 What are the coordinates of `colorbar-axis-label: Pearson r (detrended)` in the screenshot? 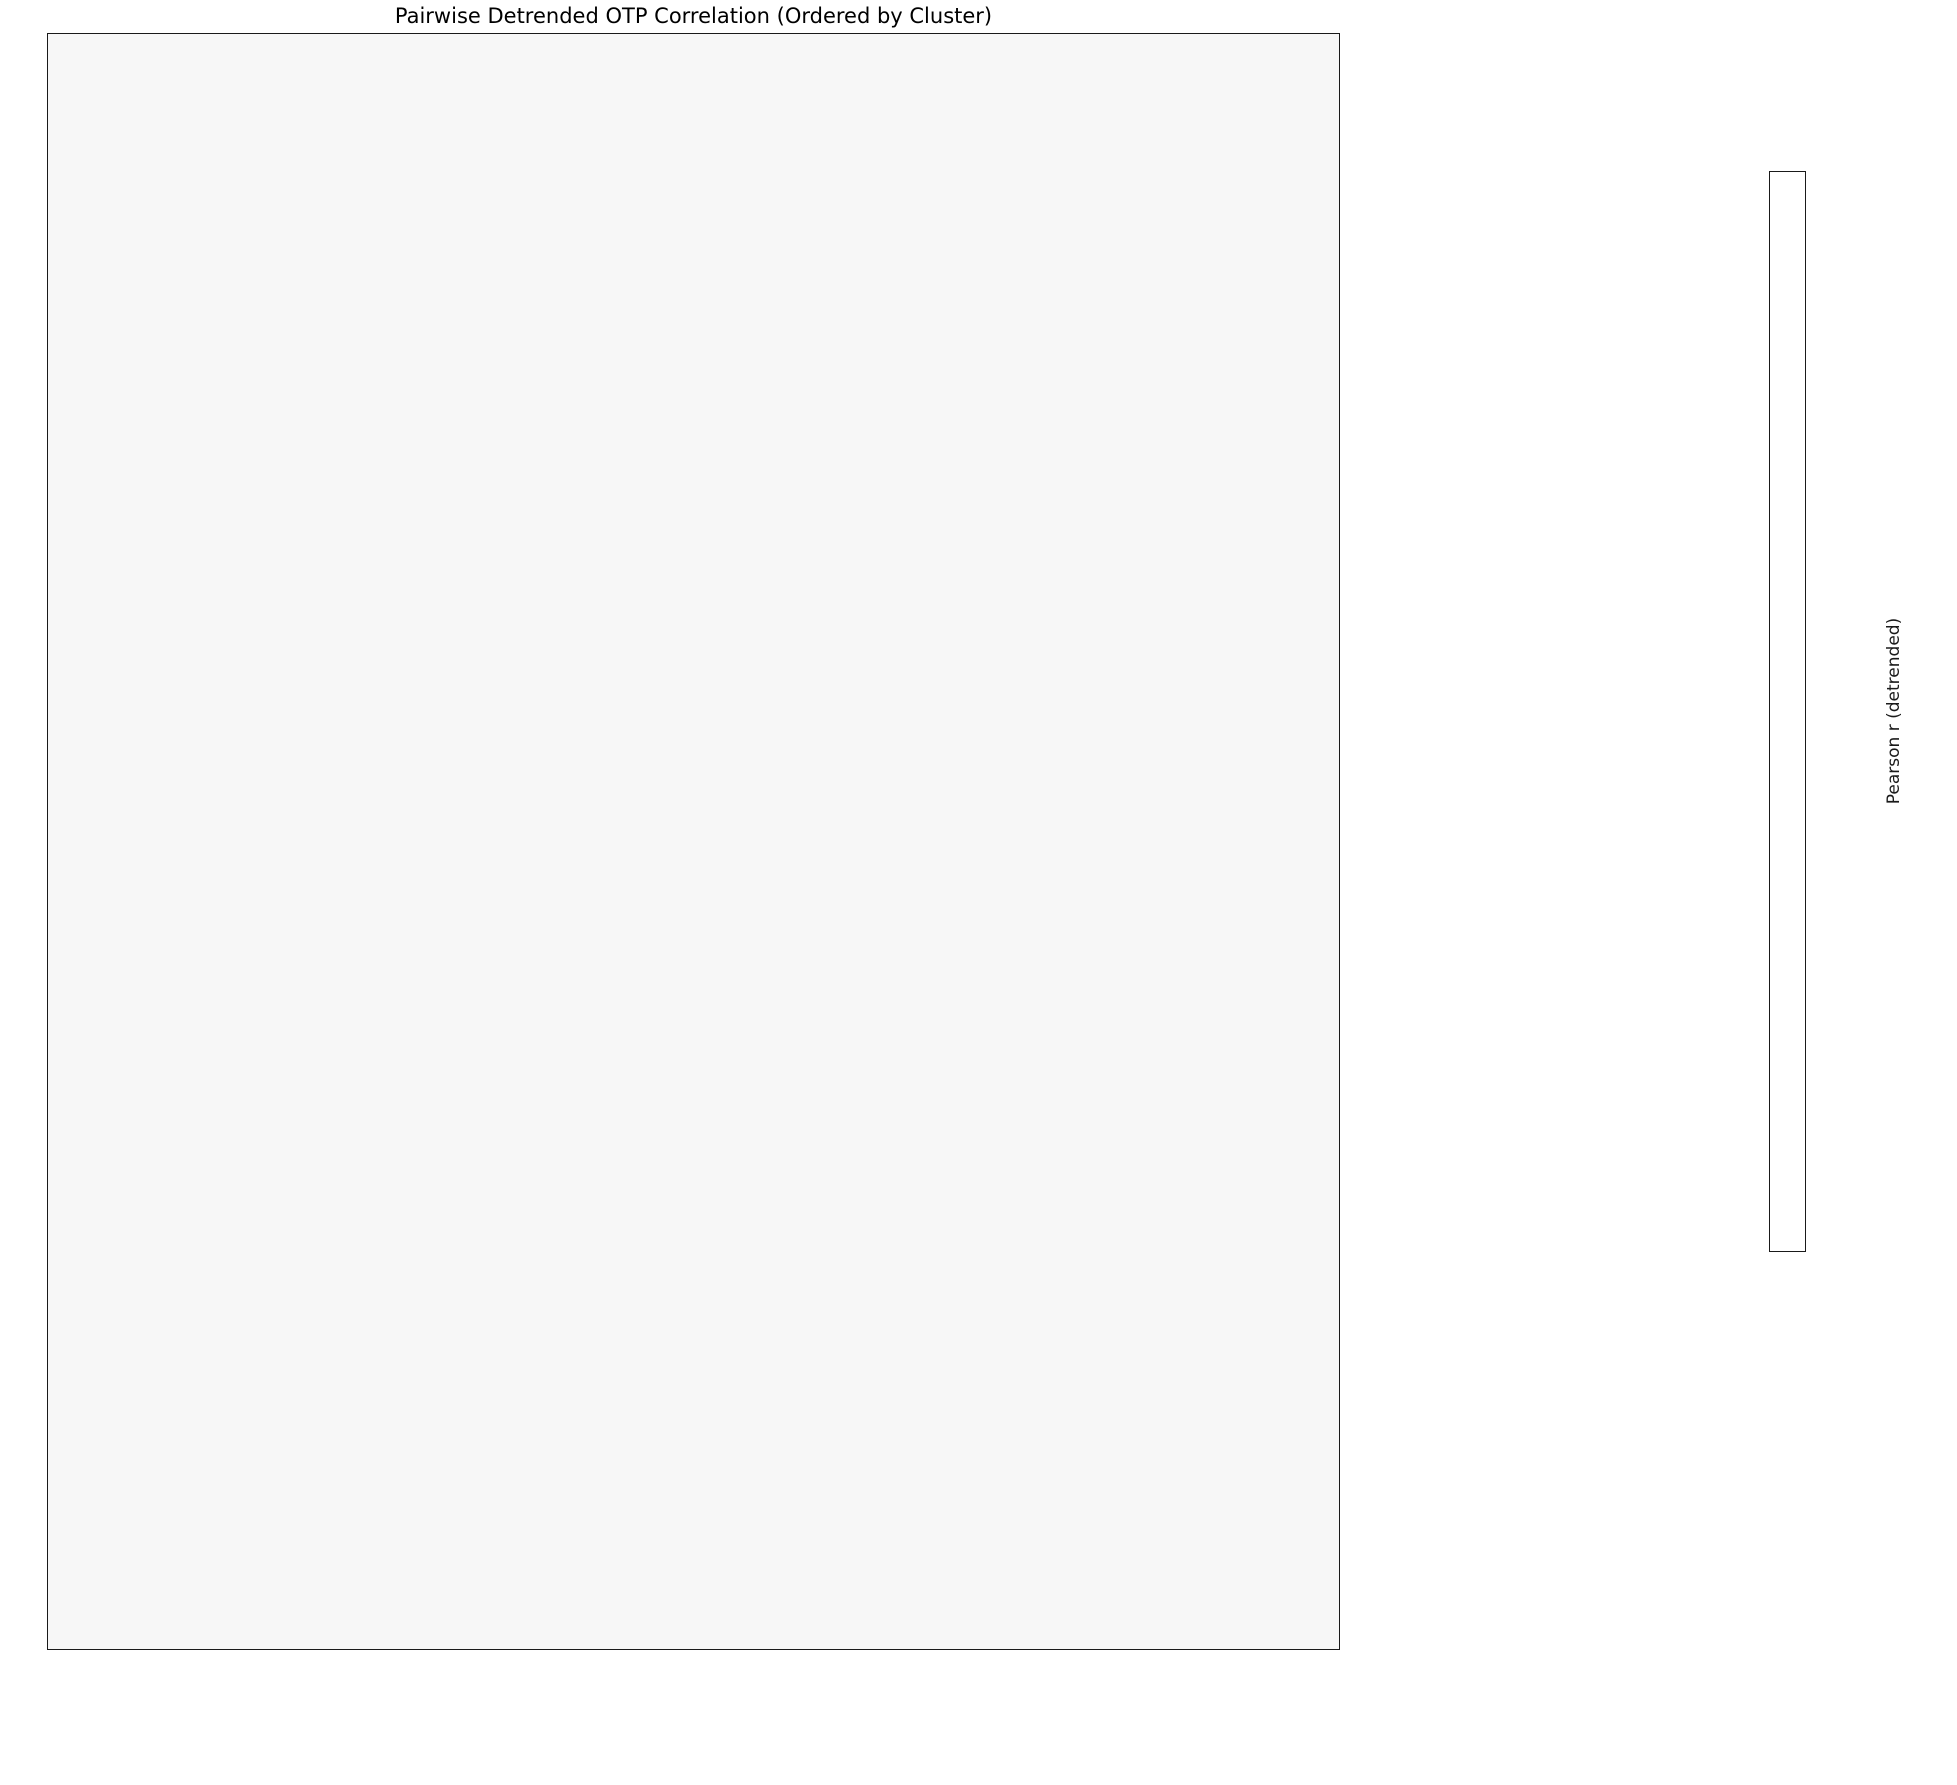 It's located at (1894, 711).